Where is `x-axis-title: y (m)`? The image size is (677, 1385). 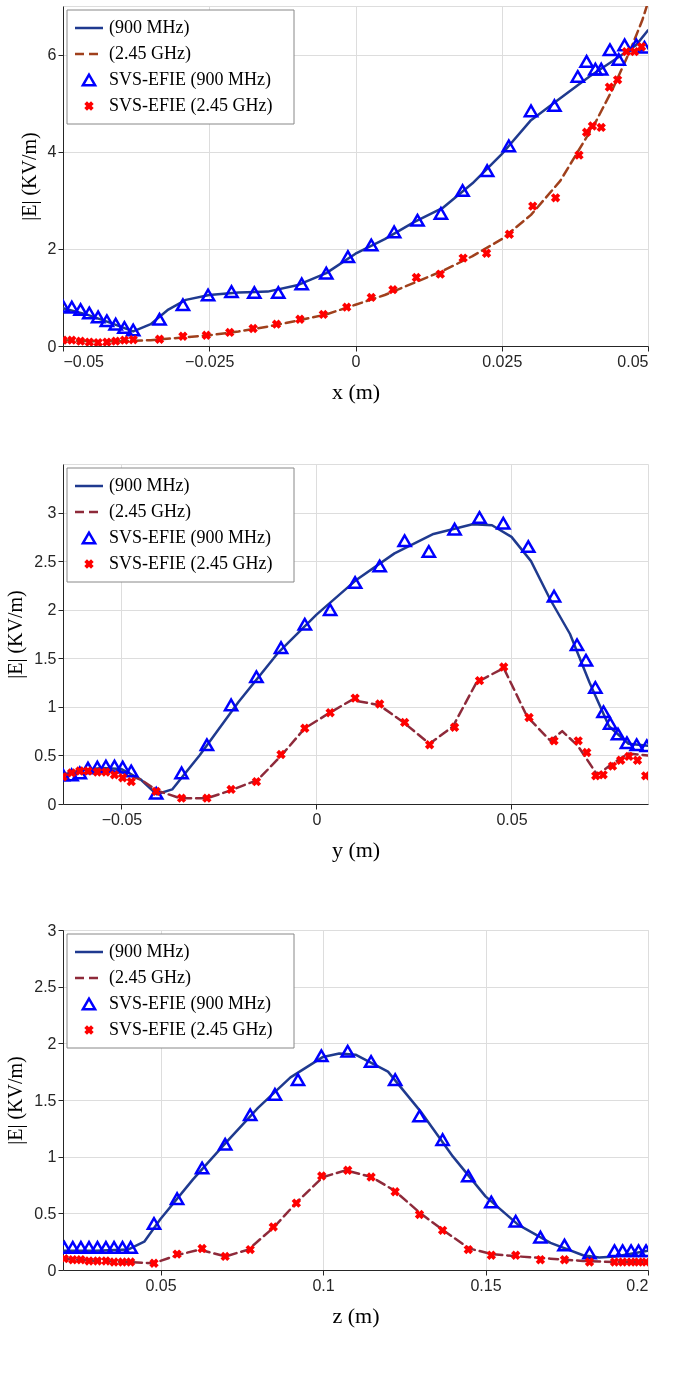 x-axis-title: y (m) is located at coordinates (356, 849).